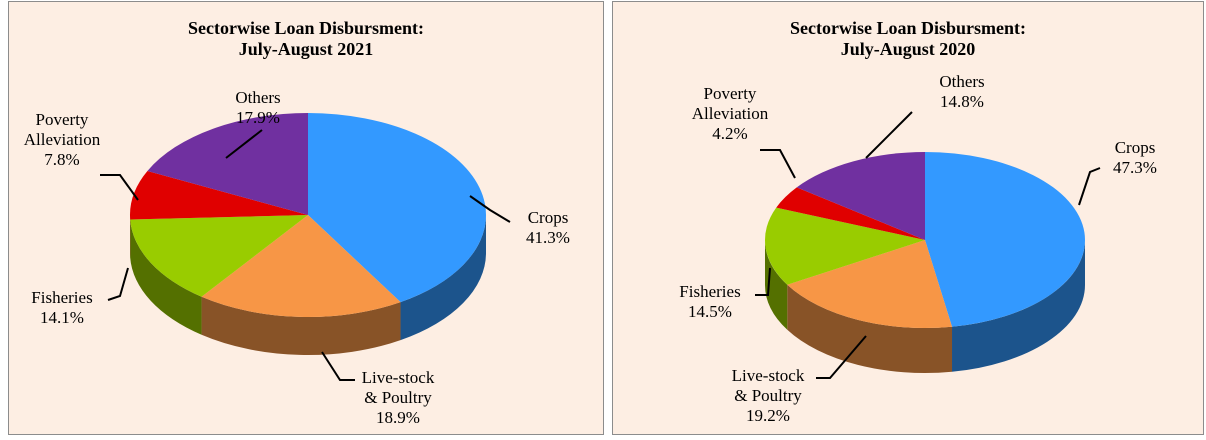  What do you see at coordinates (62, 317) in the screenshot?
I see `value-label: 14.1%` at bounding box center [62, 317].